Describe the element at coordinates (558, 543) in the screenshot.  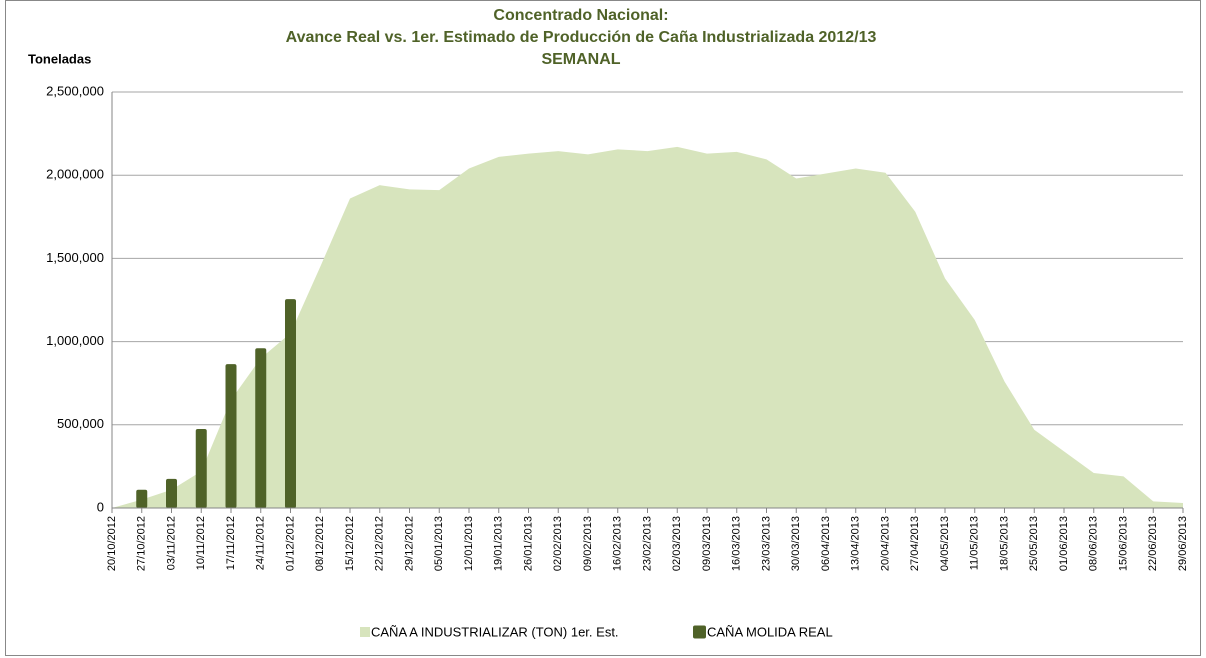
I see `x-tick-label: 02/02/2013` at that location.